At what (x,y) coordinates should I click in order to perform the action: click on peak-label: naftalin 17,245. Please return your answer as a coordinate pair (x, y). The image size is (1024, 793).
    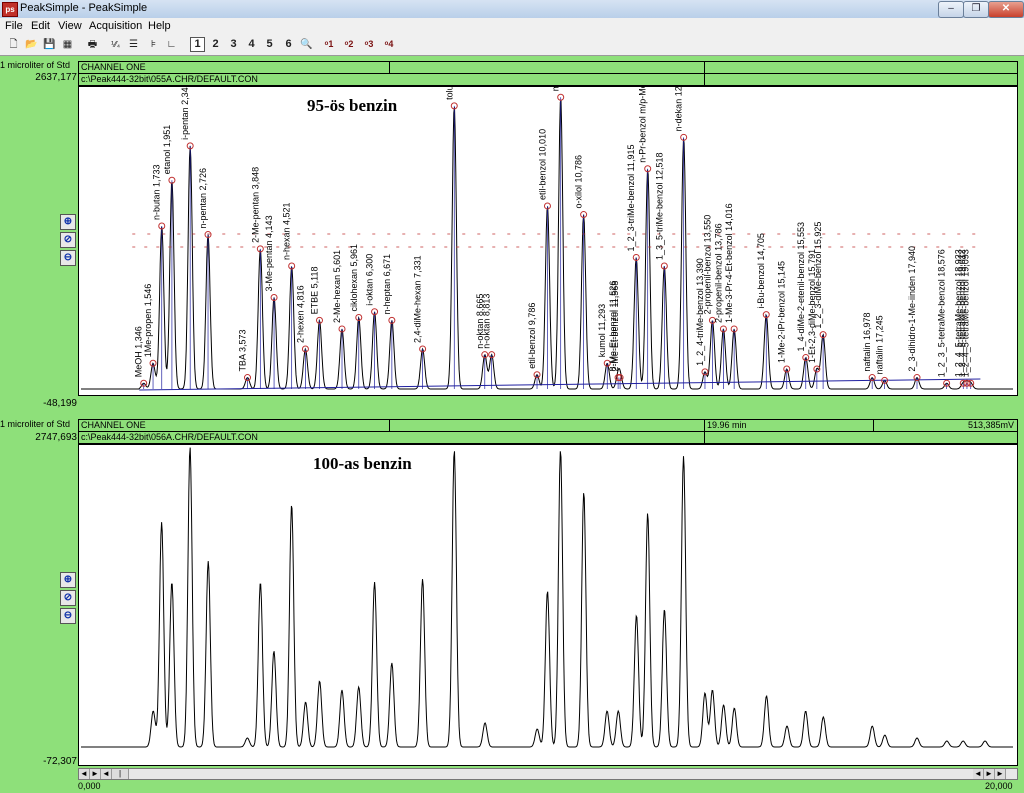
    Looking at the image, I should click on (880, 344).